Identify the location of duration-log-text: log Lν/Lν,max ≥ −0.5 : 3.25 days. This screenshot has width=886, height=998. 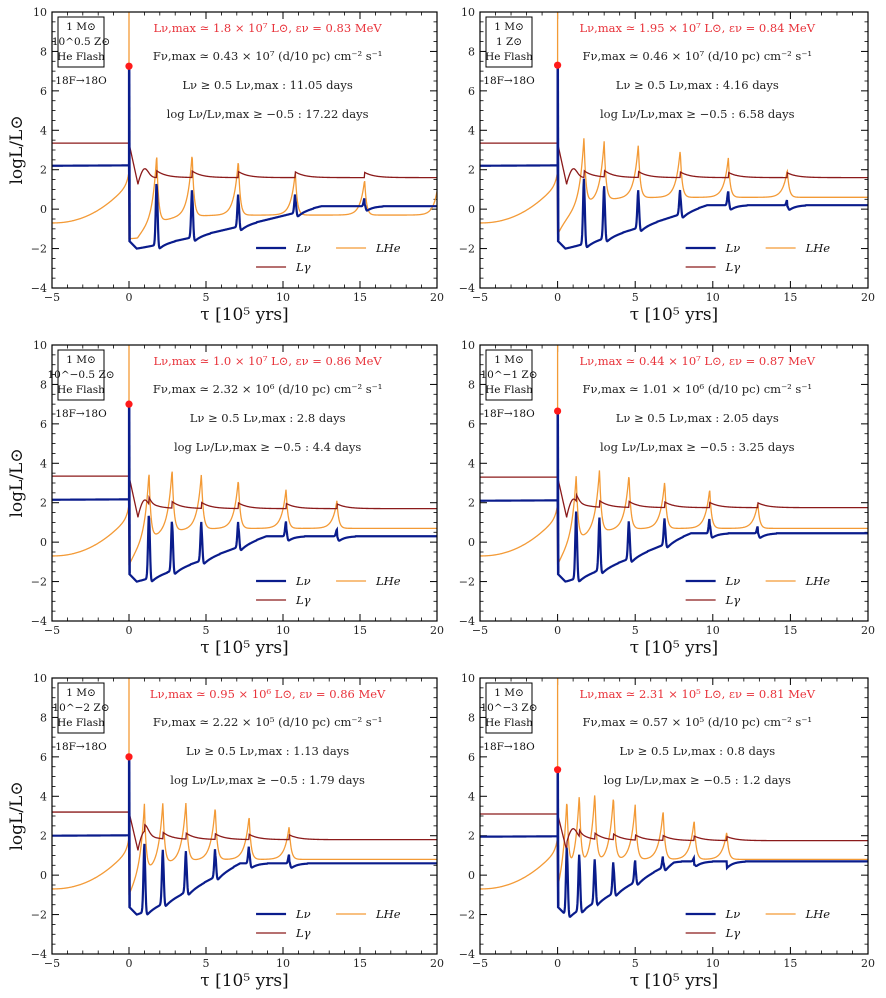
(697, 447).